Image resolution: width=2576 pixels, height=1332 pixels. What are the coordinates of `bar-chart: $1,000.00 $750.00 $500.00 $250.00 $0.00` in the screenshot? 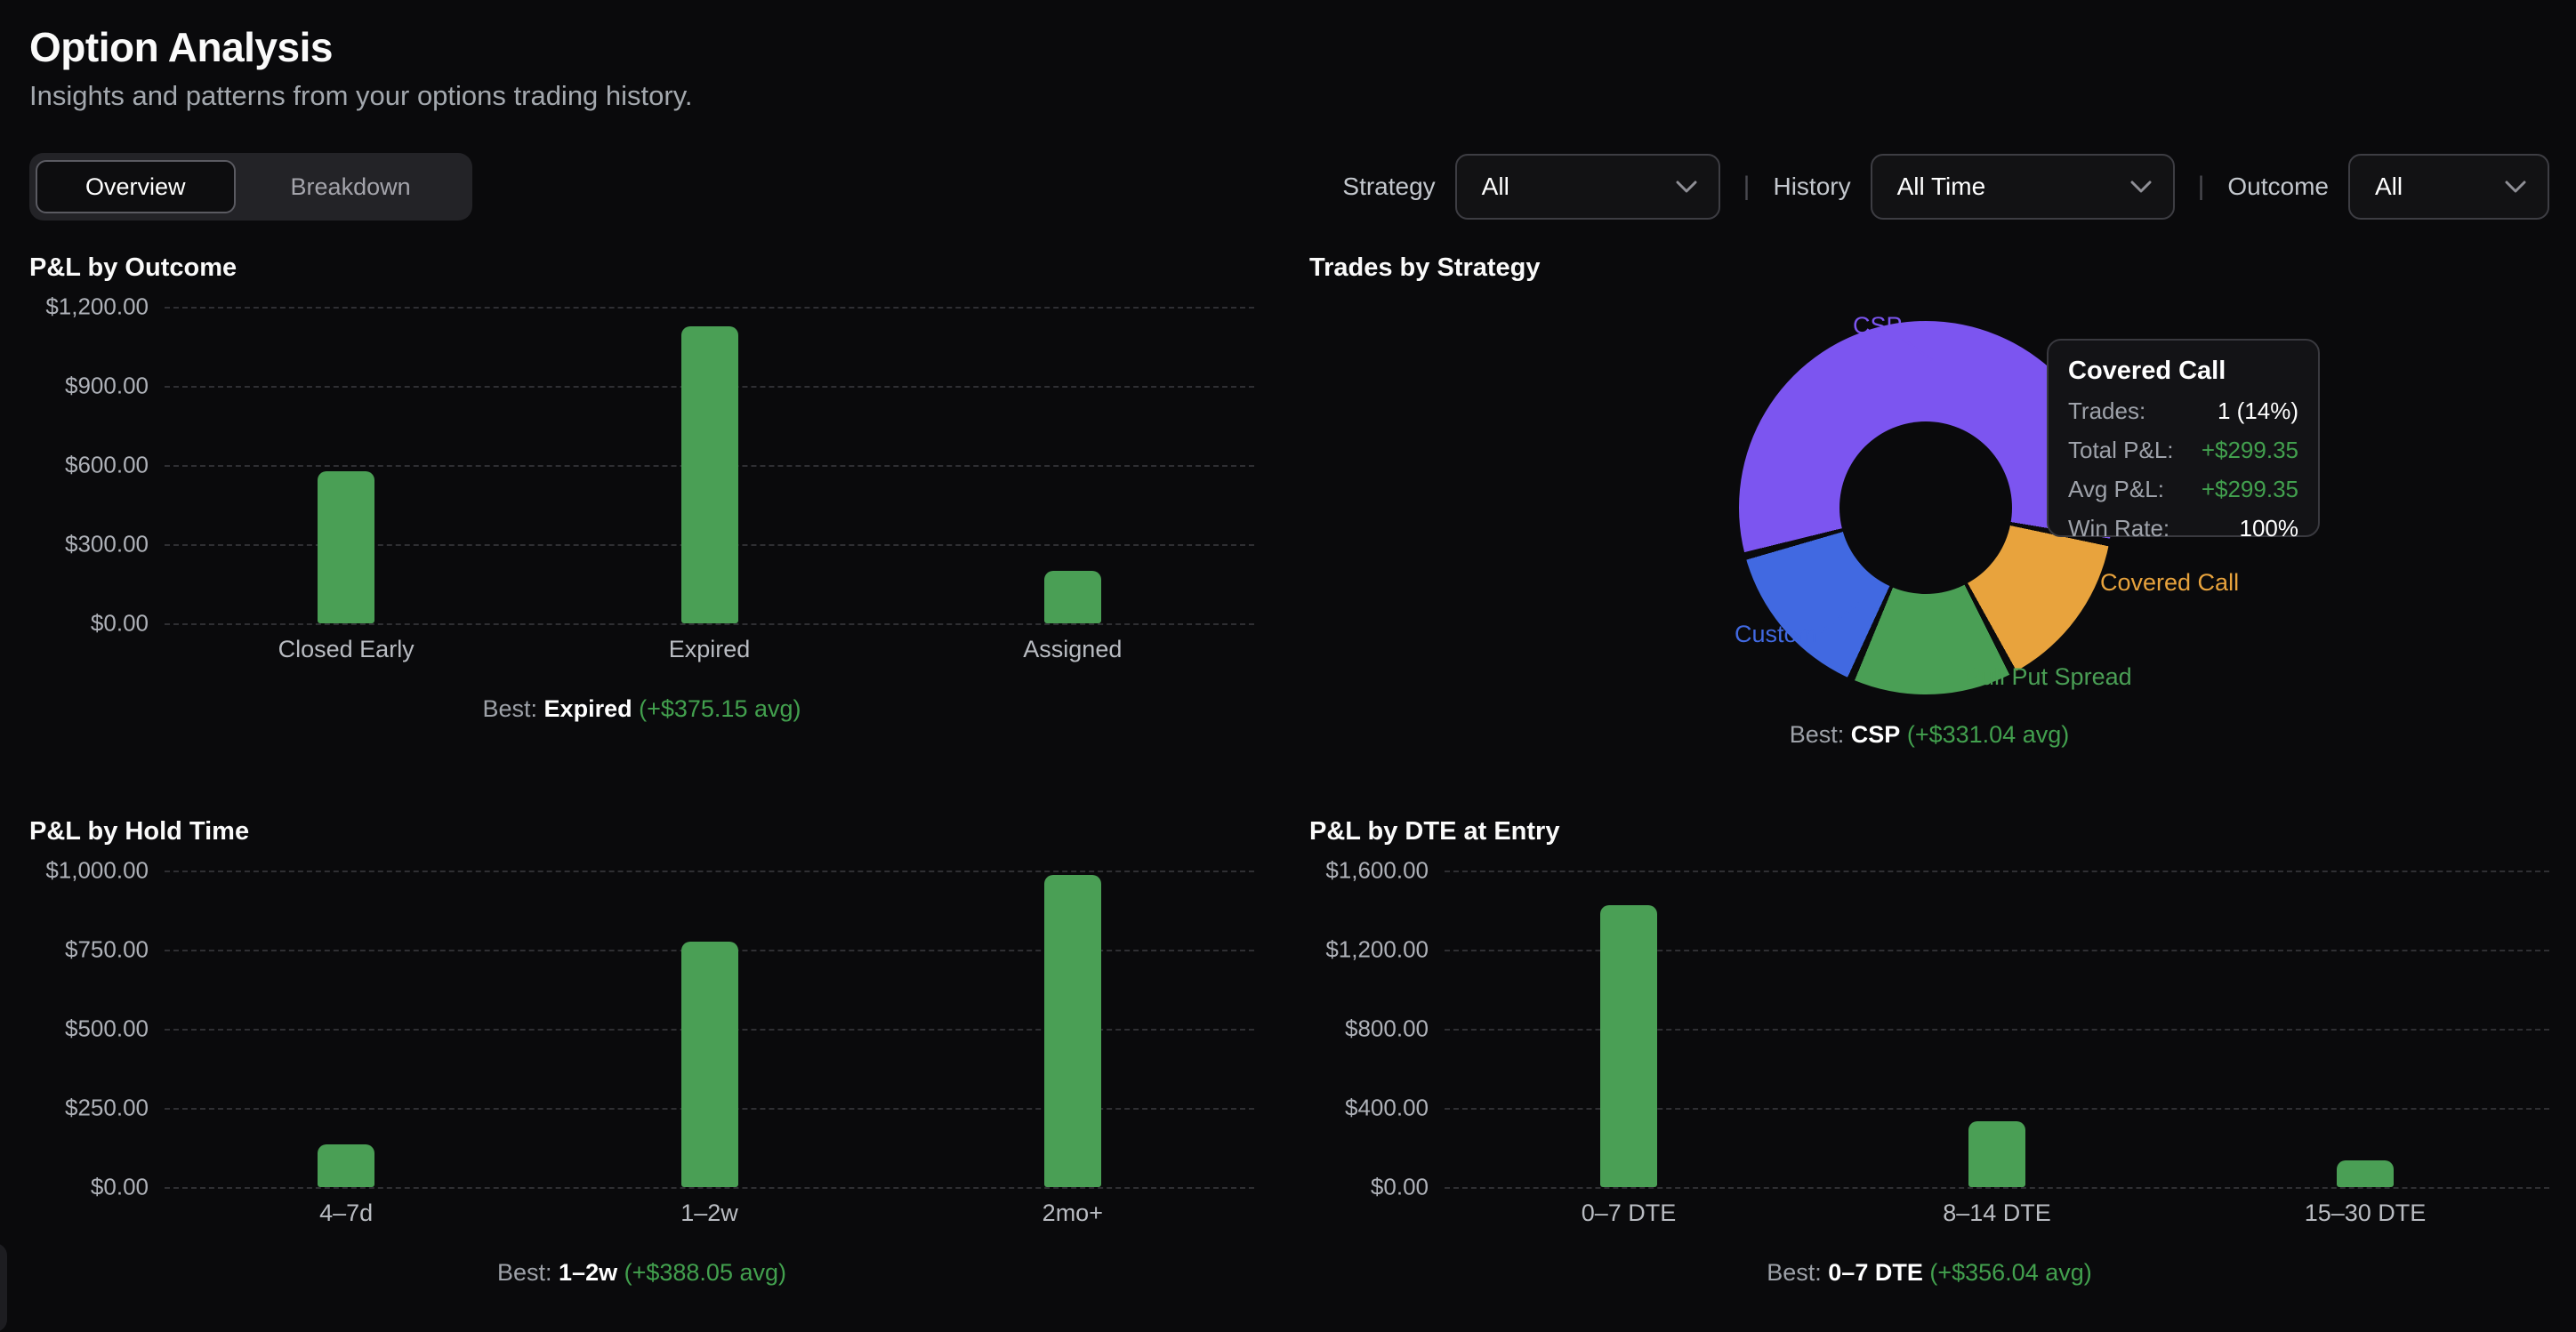 It's located at (641, 1028).